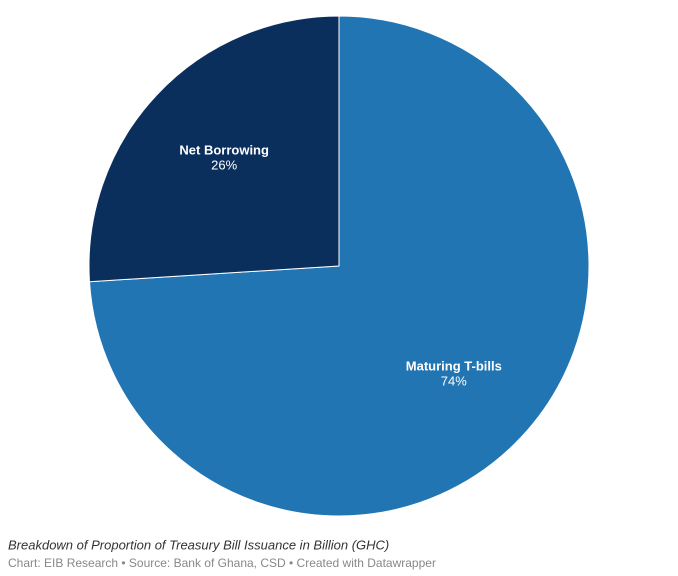  What do you see at coordinates (454, 380) in the screenshot?
I see `value-label: 74%` at bounding box center [454, 380].